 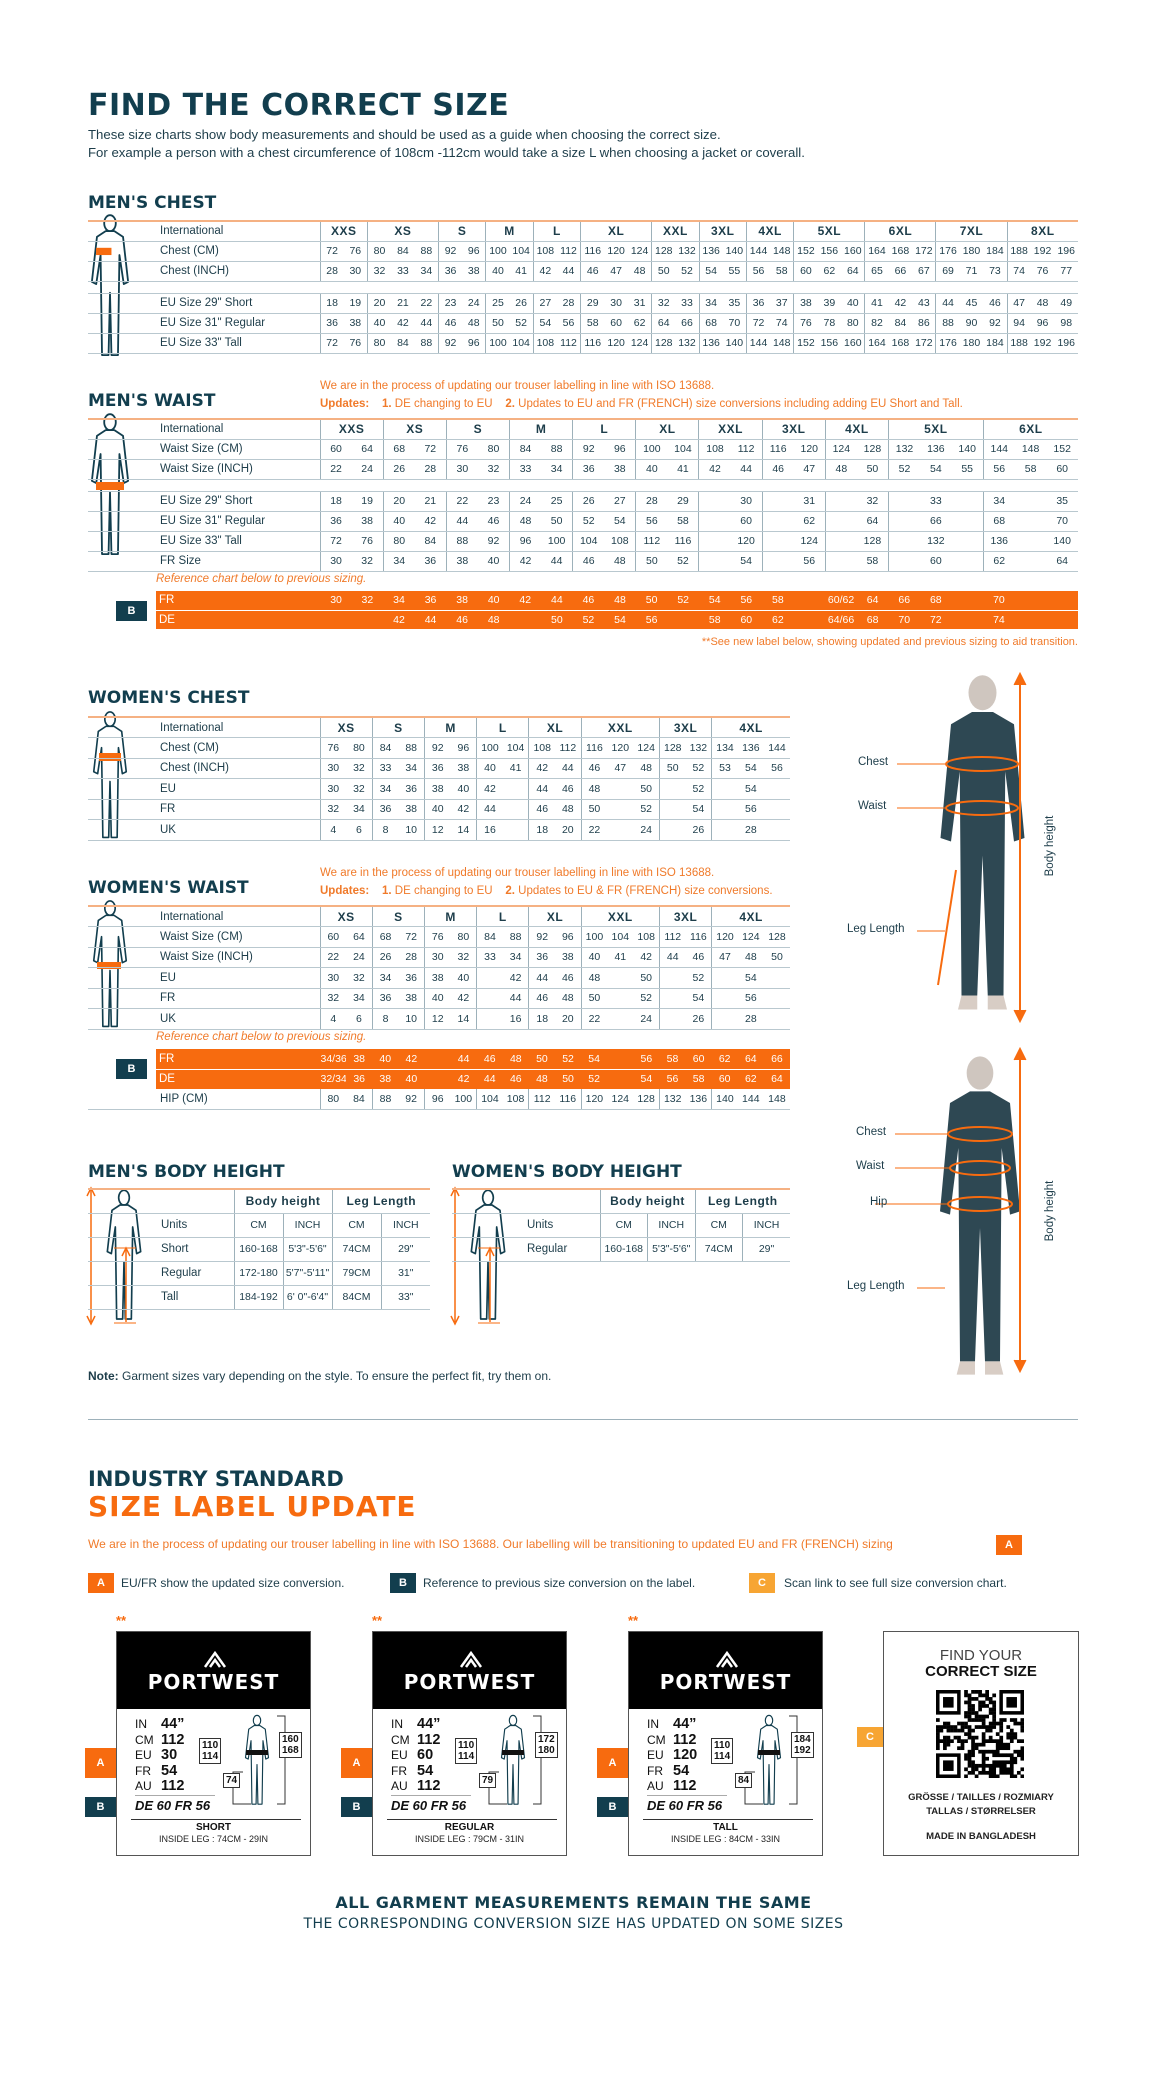 I want to click on table-cell: 12, so click(x=437, y=1019).